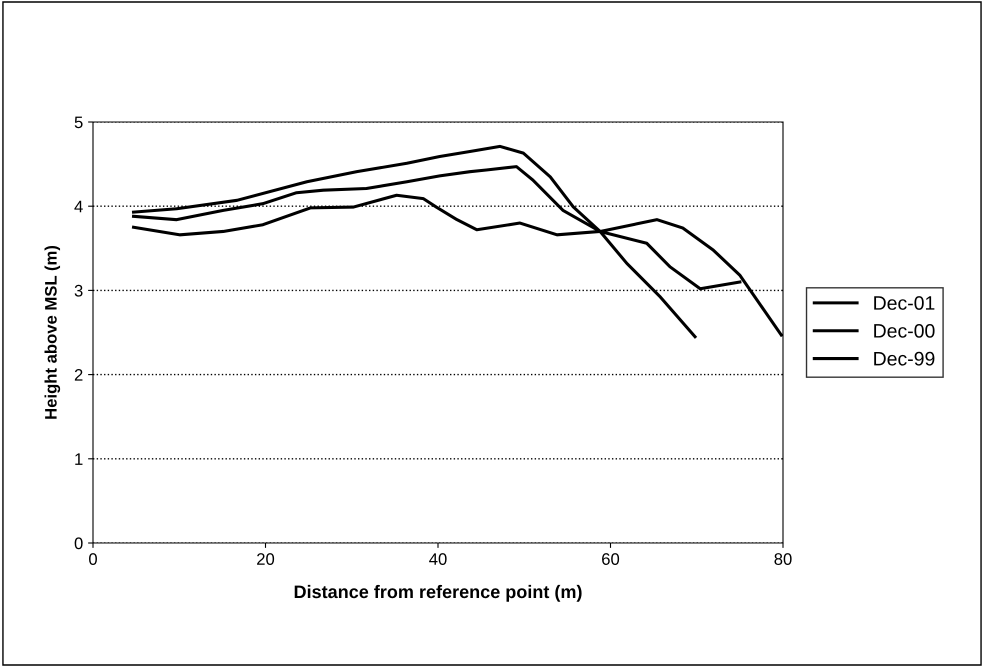 This screenshot has height=667, width=984. What do you see at coordinates (265, 559) in the screenshot?
I see `x-tick-label: 20` at bounding box center [265, 559].